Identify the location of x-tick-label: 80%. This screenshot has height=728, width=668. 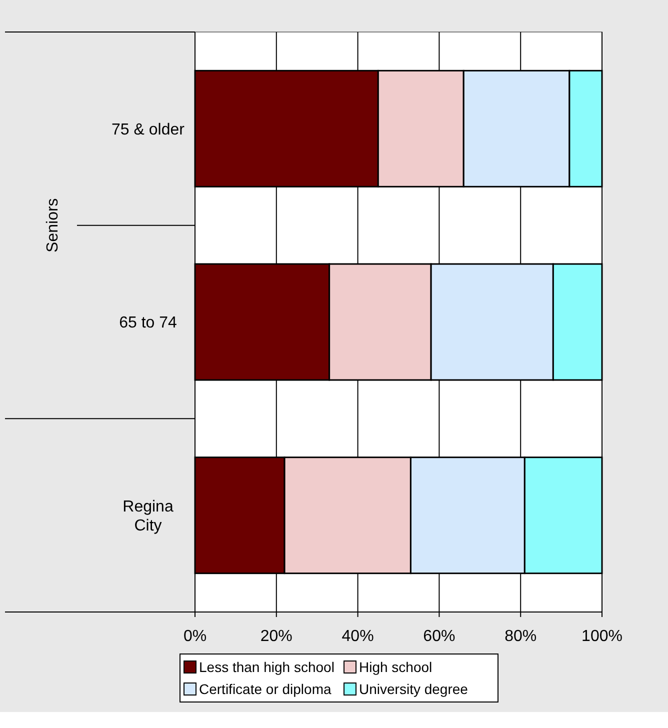
(520, 636).